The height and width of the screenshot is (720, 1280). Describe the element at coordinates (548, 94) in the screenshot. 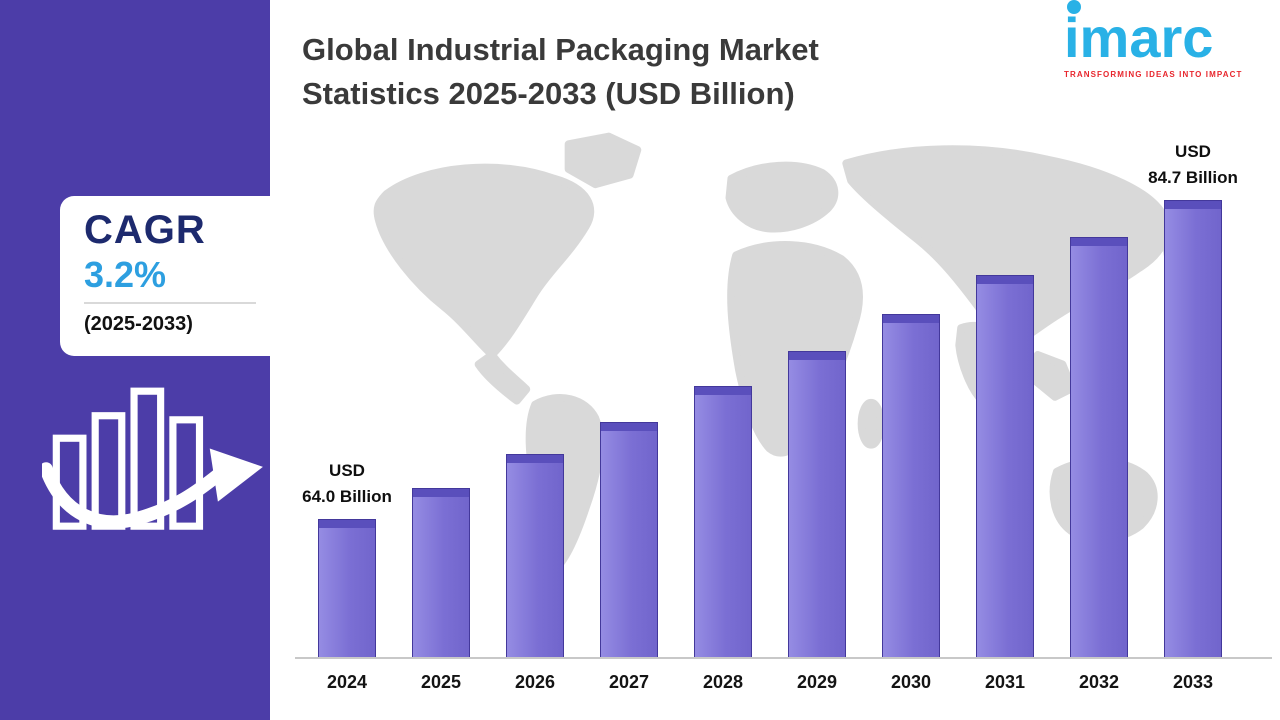

I see `chart-title-line2: Statistics 2025-2033 (USD Billion)` at that location.